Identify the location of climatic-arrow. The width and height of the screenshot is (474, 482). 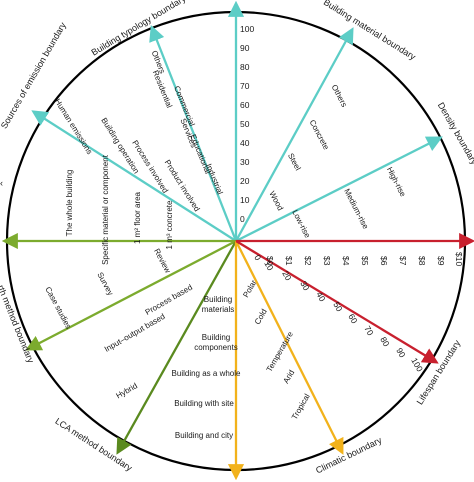
(289, 347).